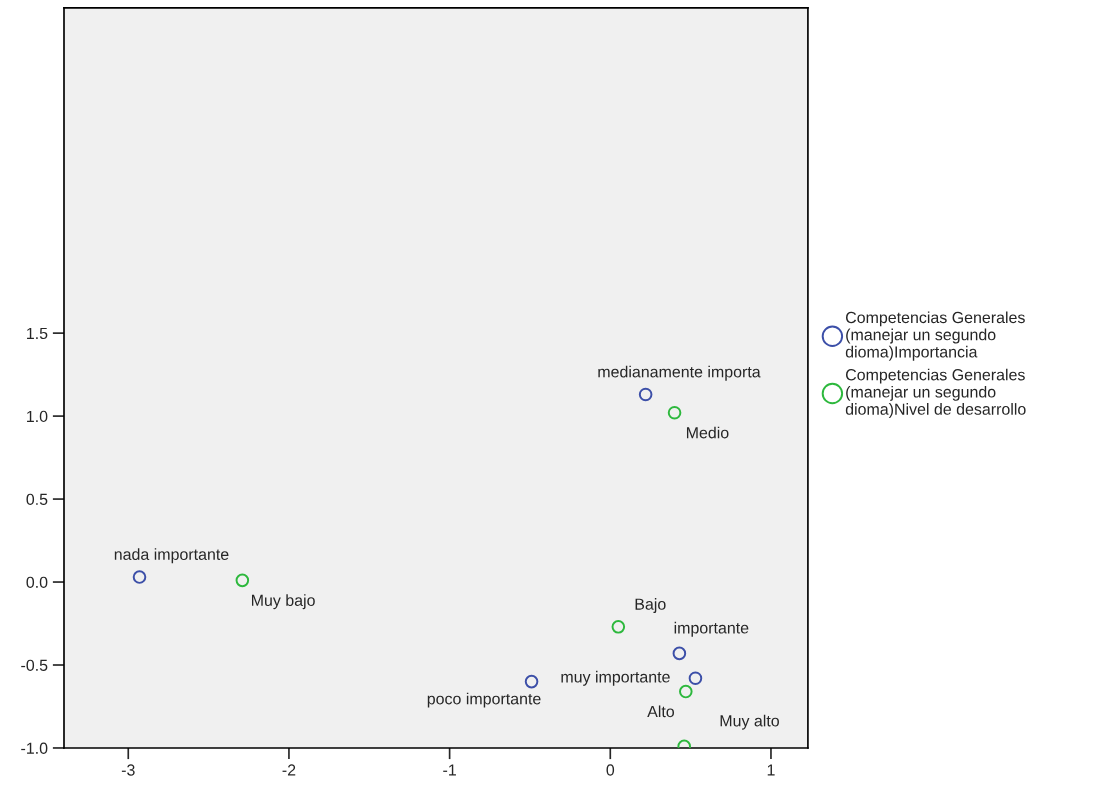 This screenshot has height=789, width=1094. I want to click on annotation: Muy alto, so click(749, 722).